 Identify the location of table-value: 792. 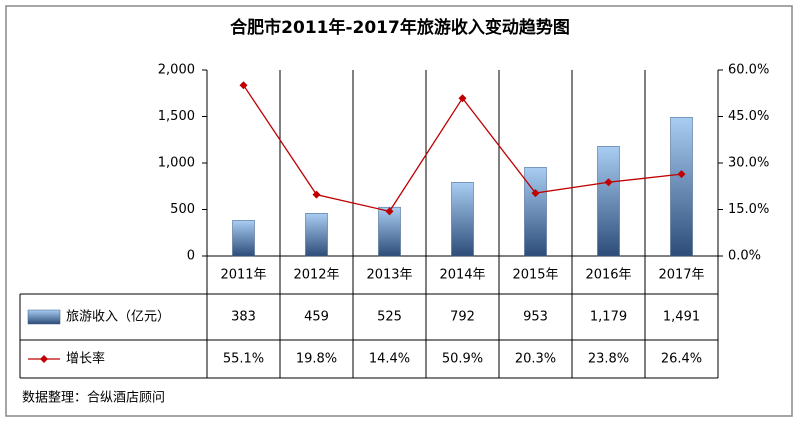
(462, 317).